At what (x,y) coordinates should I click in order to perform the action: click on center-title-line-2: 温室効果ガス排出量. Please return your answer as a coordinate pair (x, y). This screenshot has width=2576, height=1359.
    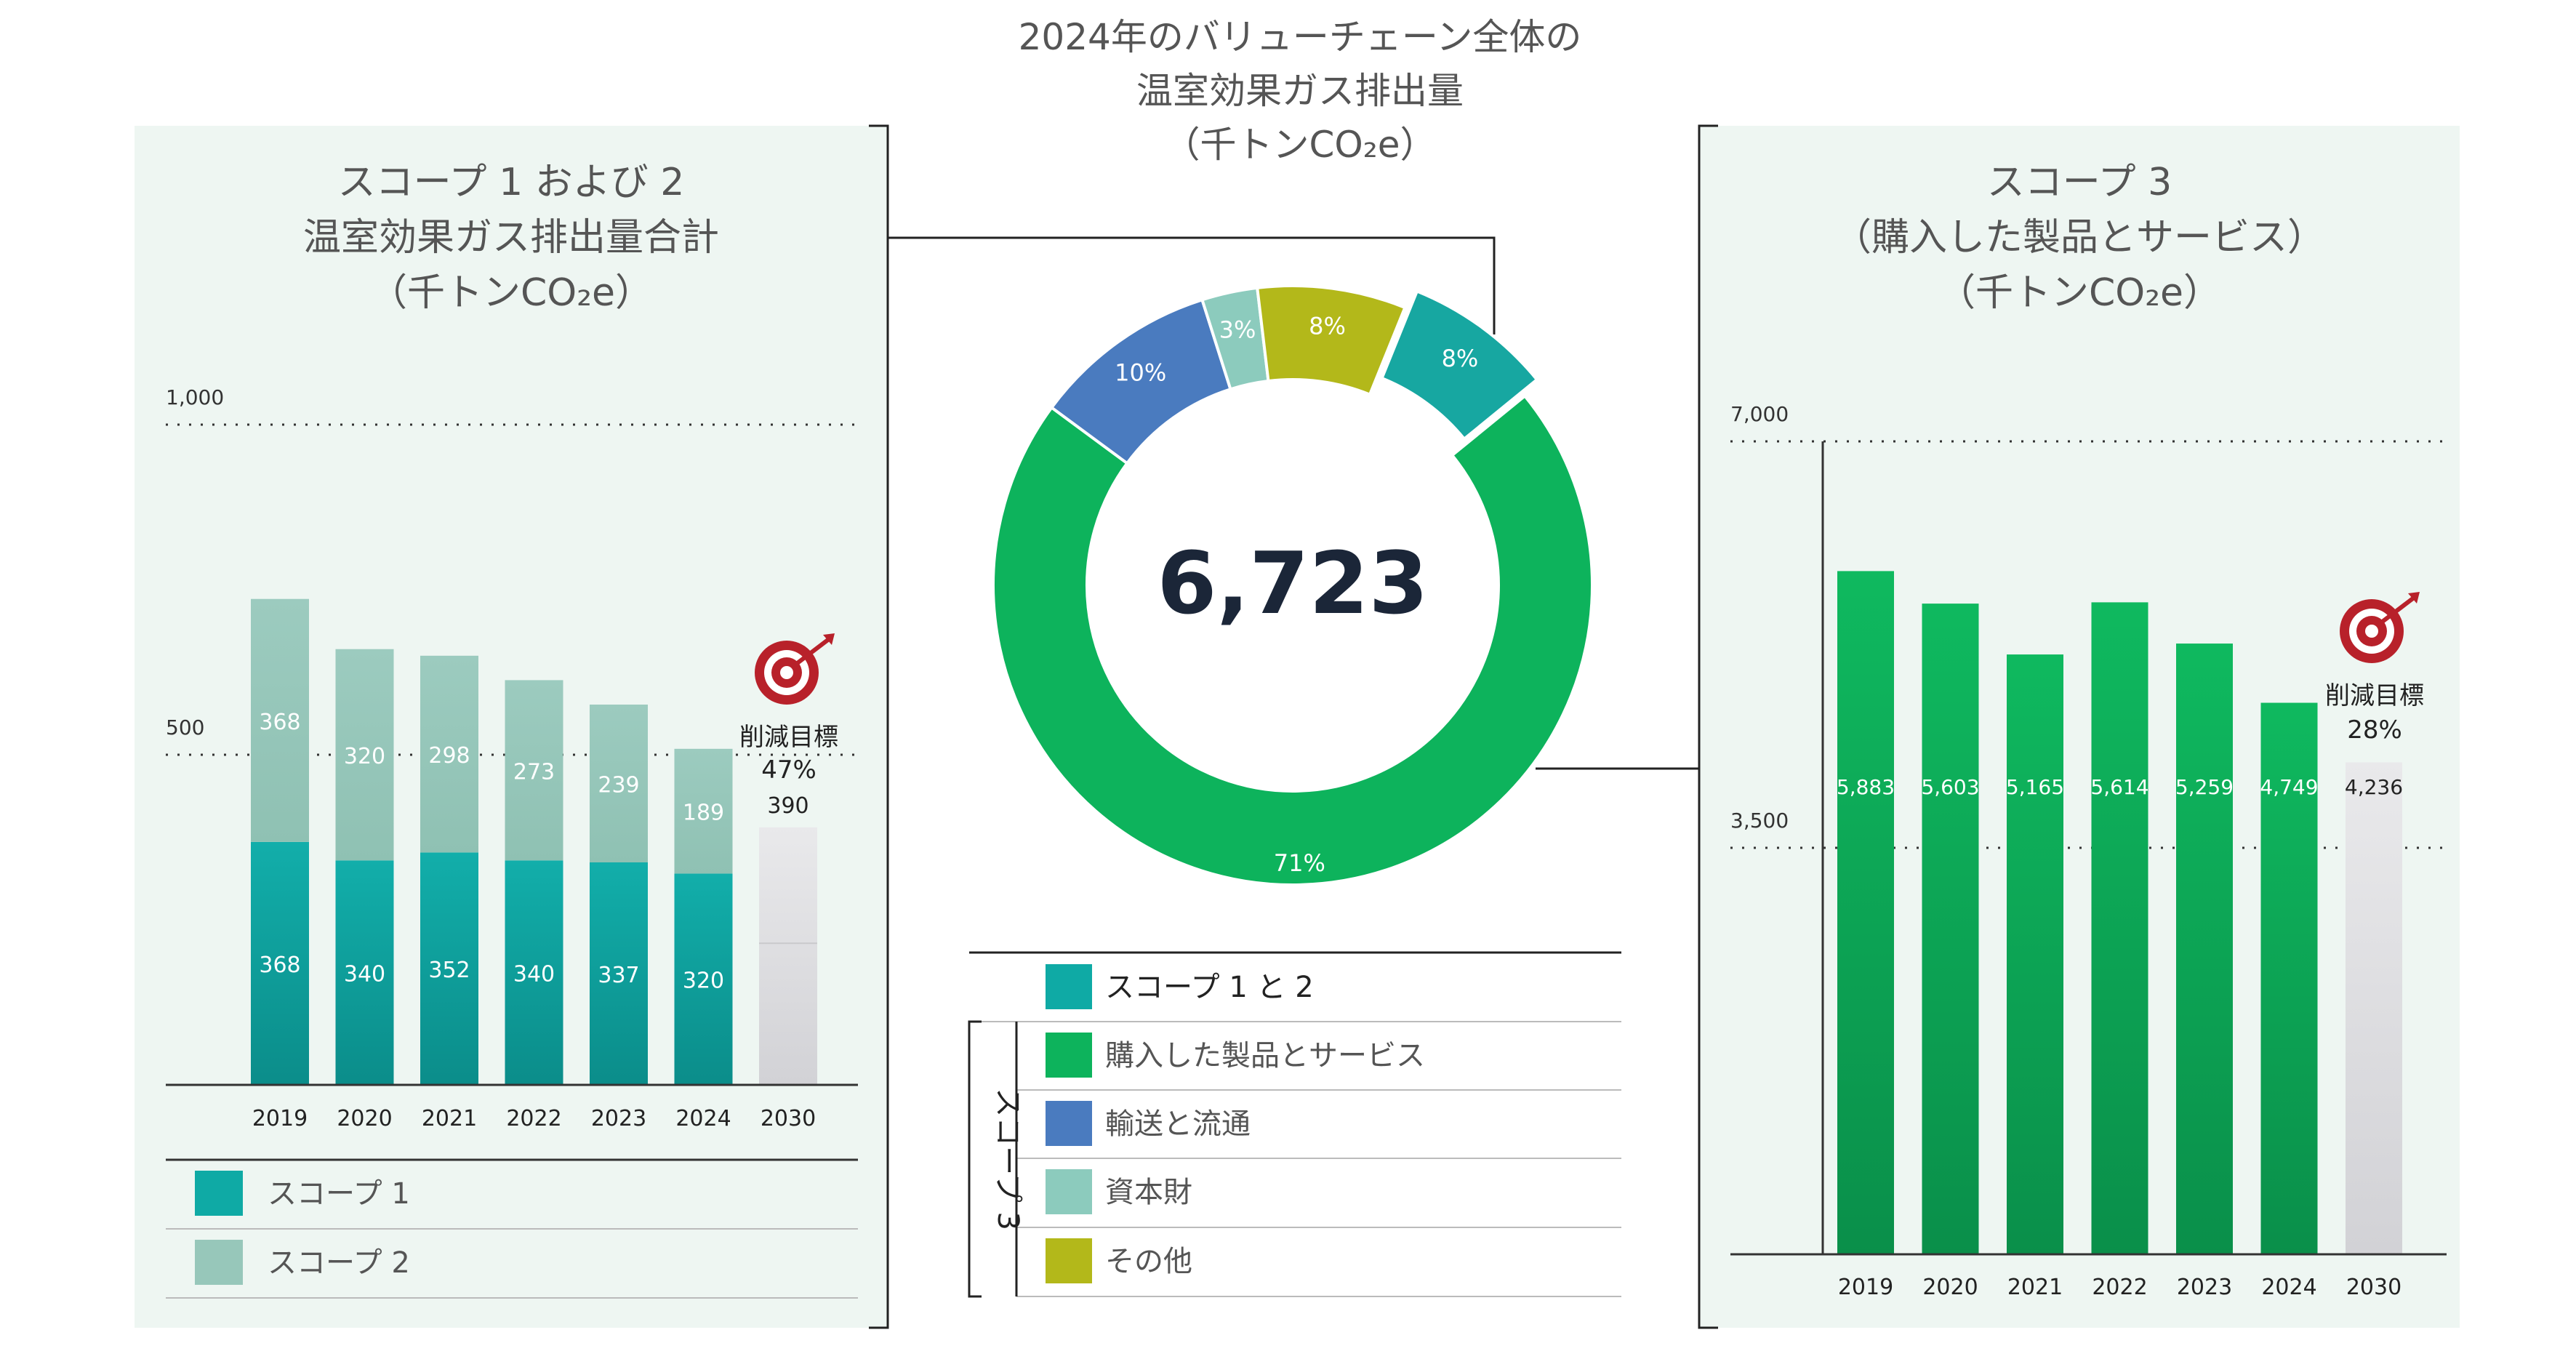
    Looking at the image, I should click on (1300, 91).